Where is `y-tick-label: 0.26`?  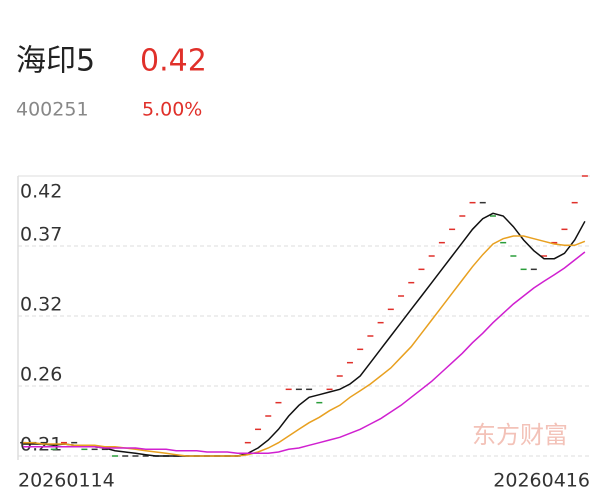 y-tick-label: 0.26 is located at coordinates (41, 375).